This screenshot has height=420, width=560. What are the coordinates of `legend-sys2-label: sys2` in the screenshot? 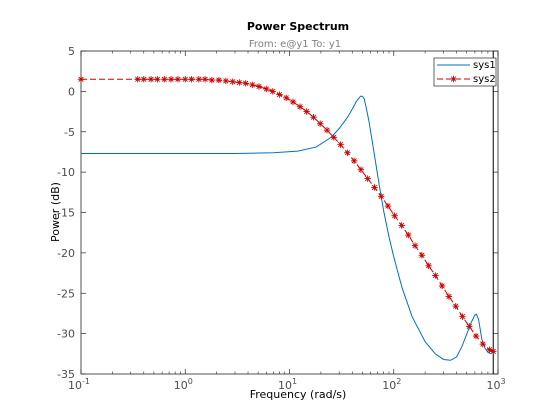 It's located at (484, 79).